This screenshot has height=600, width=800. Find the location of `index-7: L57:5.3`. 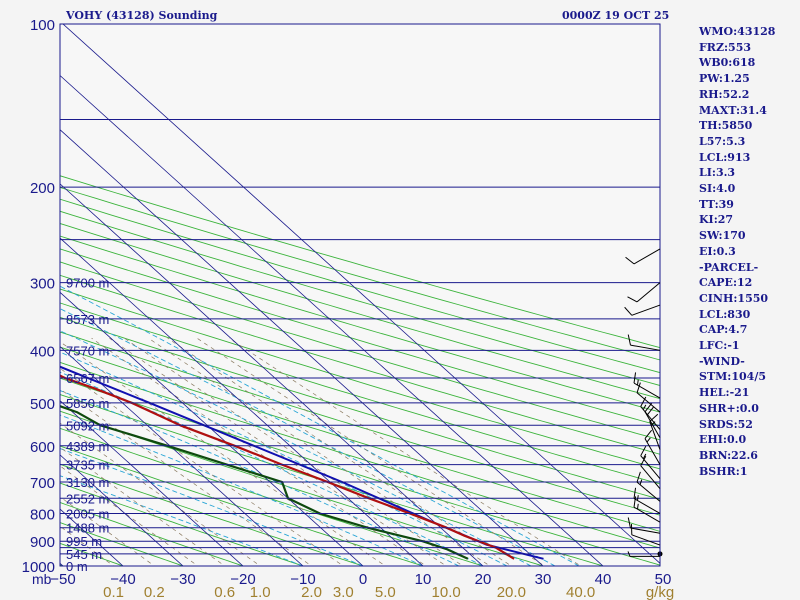

index-7: L57:5.3 is located at coordinates (722, 141).